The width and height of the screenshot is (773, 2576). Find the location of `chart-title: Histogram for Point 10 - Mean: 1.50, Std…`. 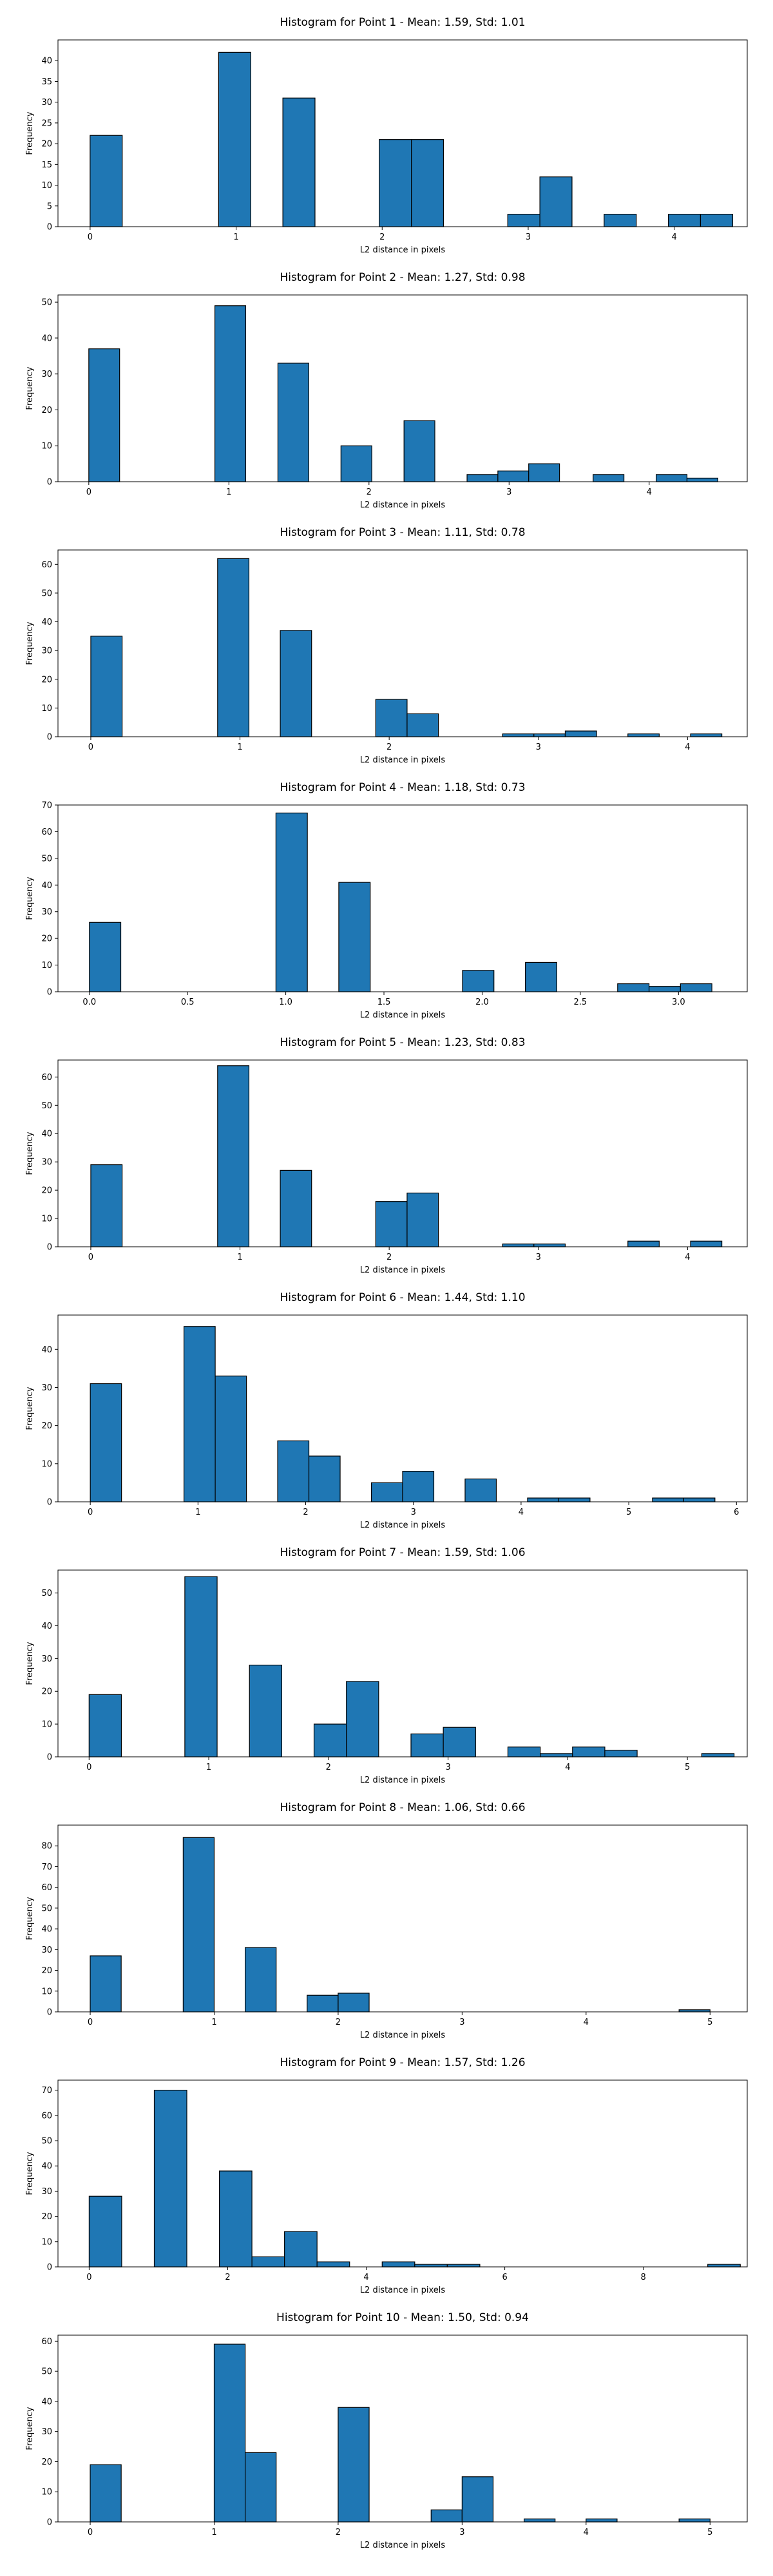

chart-title: Histogram for Point 10 - Mean: 1.50, Std… is located at coordinates (402, 2317).